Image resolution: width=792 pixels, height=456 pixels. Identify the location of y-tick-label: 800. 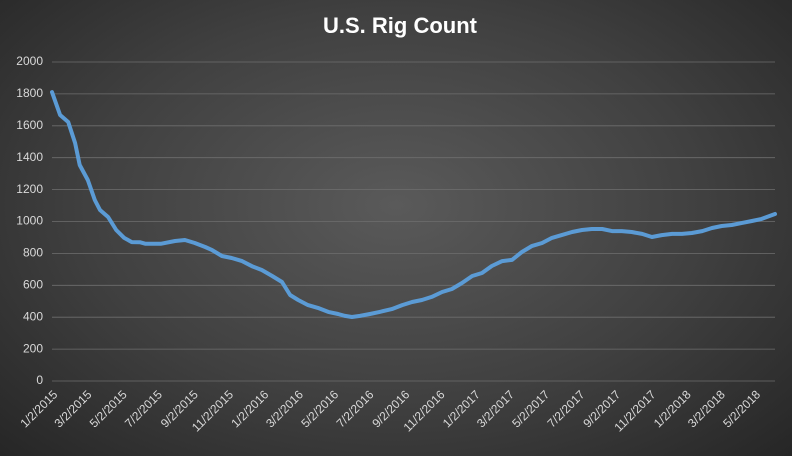
(33, 253).